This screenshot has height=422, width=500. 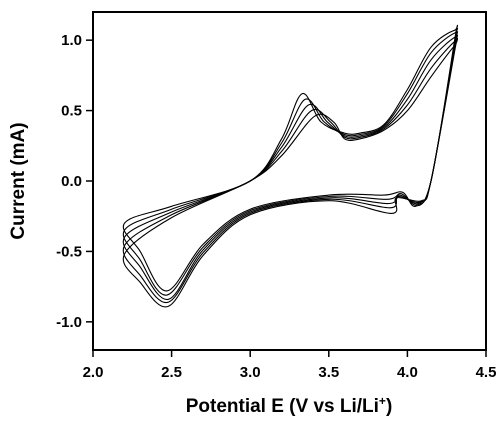 I want to click on x-axis-title: Potential E (V vs Li/Li+), so click(x=289, y=405).